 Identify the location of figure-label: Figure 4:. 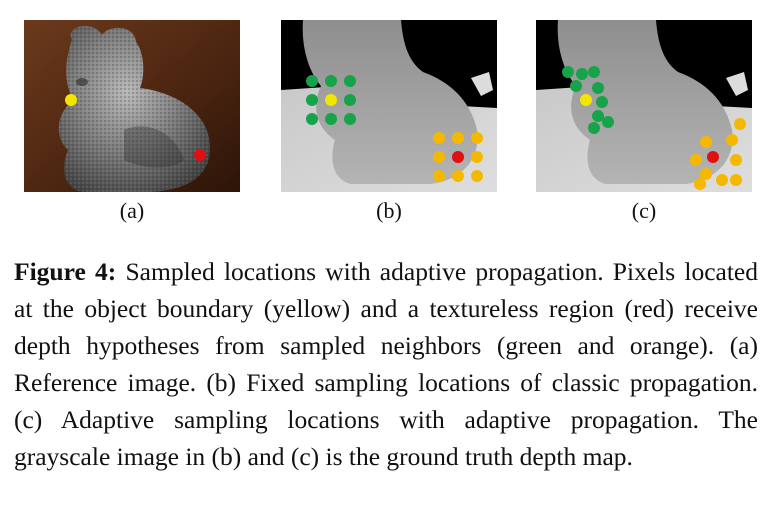
(65, 271).